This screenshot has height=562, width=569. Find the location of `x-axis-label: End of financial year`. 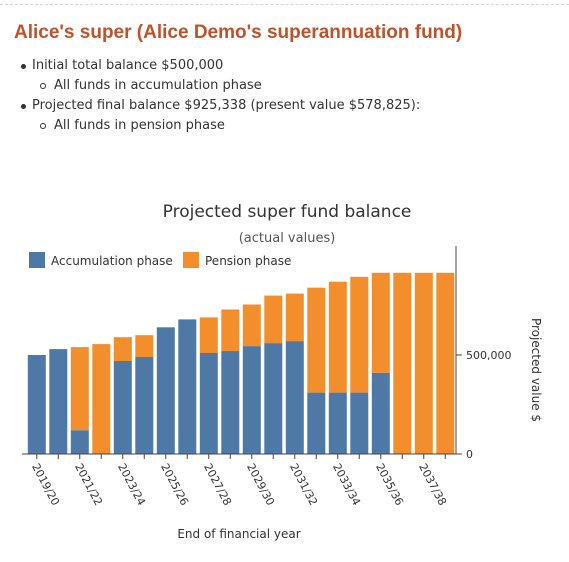

x-axis-label: End of financial year is located at coordinates (238, 534).